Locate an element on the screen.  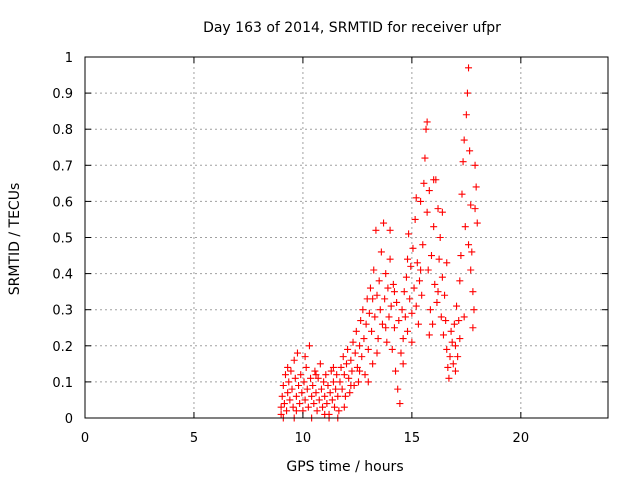
x-tick-label: 15 is located at coordinates (412, 438).